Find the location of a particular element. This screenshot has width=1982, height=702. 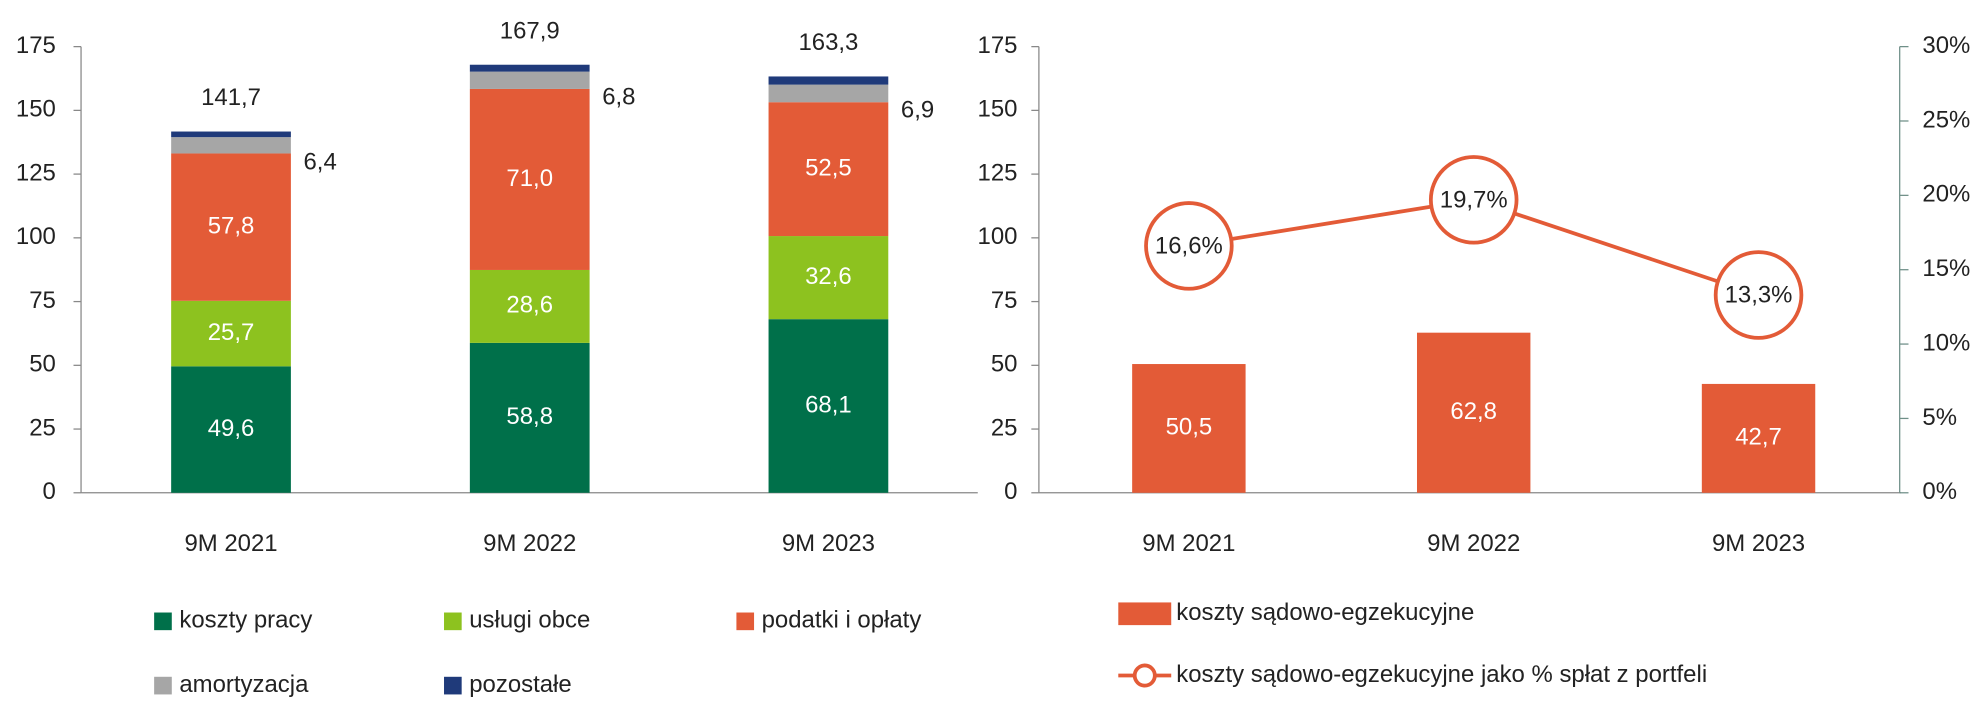

total-label: 141,7 is located at coordinates (231, 97).